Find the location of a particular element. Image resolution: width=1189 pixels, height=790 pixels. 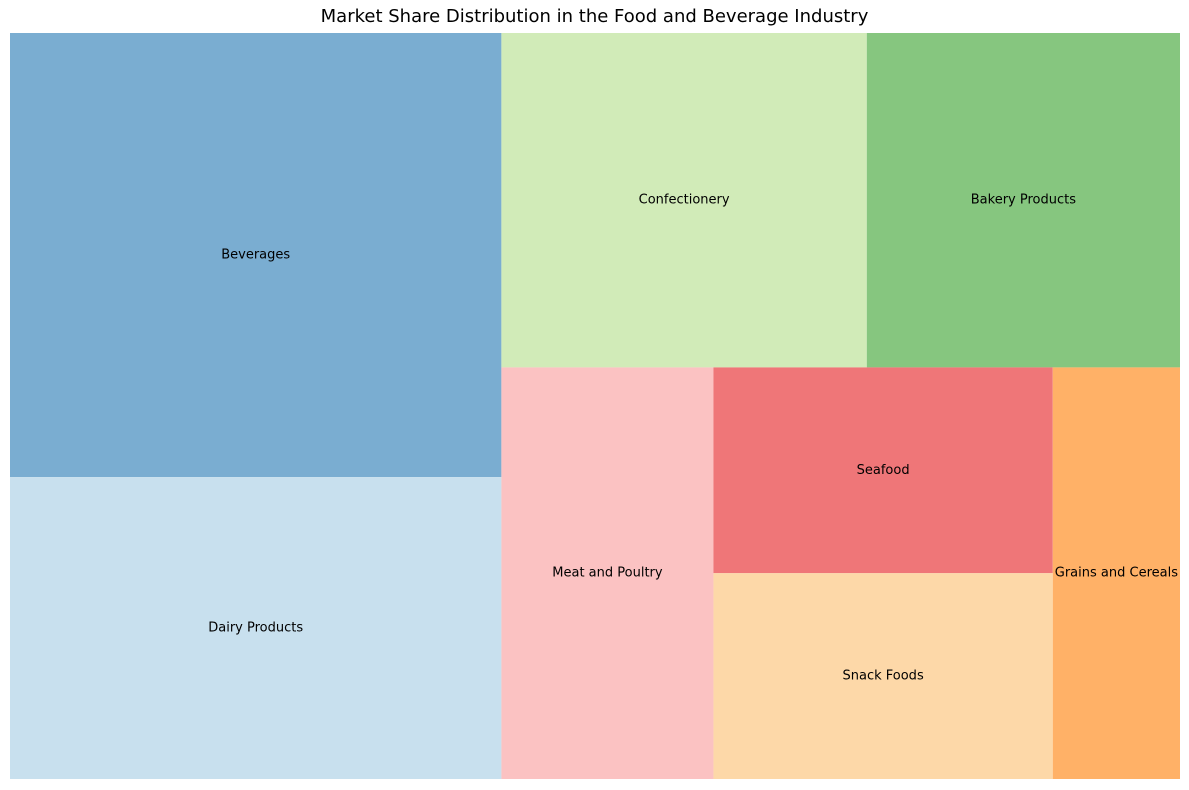

treemap-label-beverages: Beverages is located at coordinates (255, 255).